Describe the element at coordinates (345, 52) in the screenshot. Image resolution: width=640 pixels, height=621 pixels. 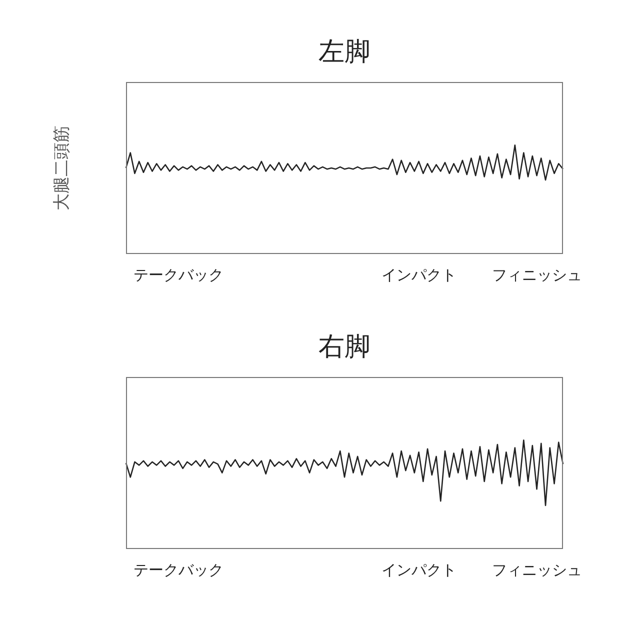
I see `chart-title: 左脚` at that location.